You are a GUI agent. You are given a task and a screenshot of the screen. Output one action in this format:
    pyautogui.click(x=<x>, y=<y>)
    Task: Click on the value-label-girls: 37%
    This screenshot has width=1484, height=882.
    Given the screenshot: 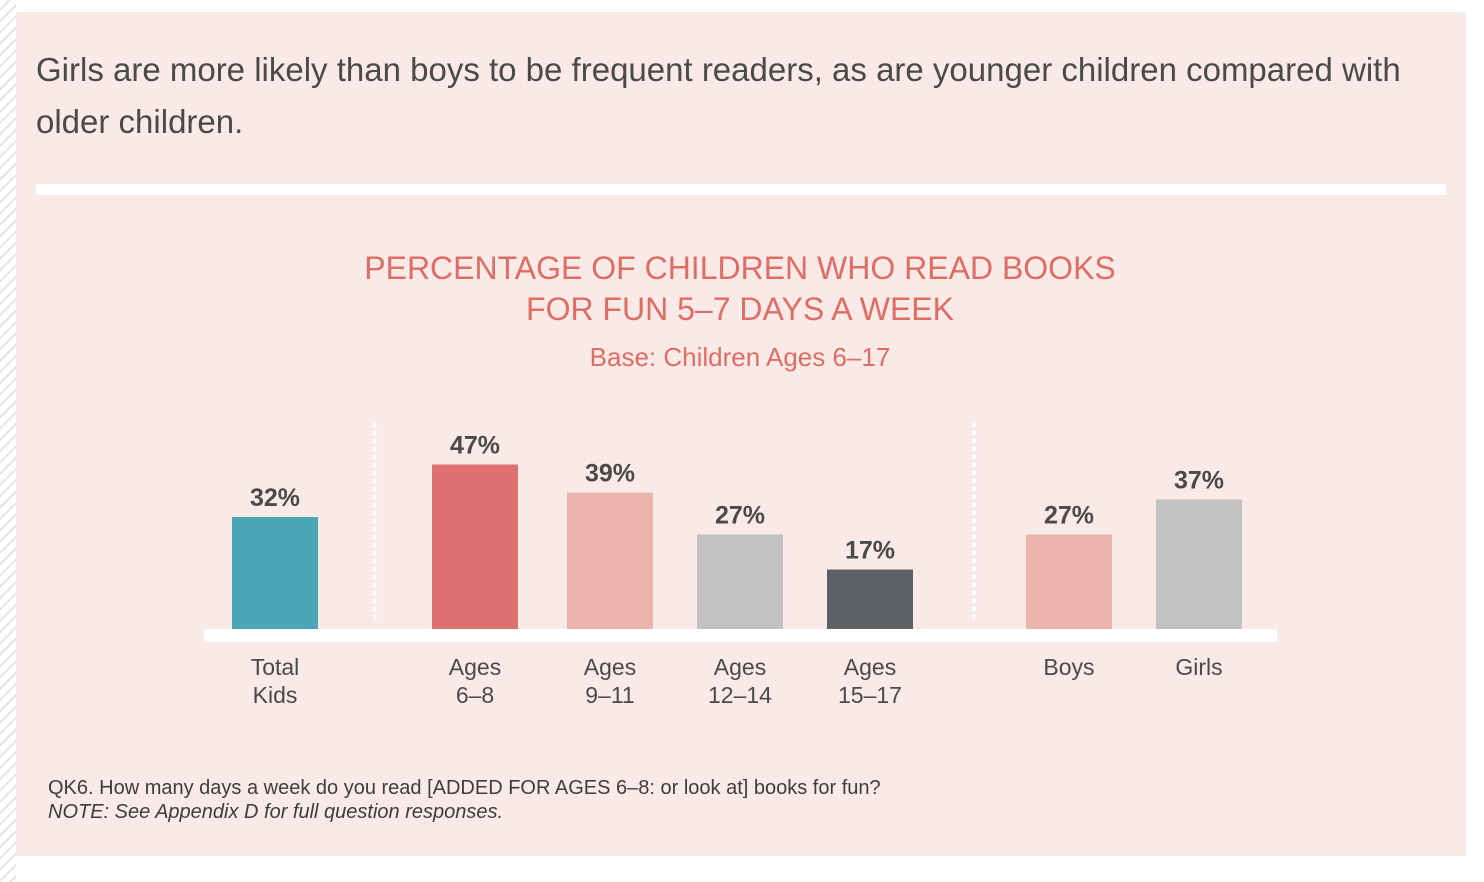 What is the action you would take?
    pyautogui.click(x=1199, y=481)
    